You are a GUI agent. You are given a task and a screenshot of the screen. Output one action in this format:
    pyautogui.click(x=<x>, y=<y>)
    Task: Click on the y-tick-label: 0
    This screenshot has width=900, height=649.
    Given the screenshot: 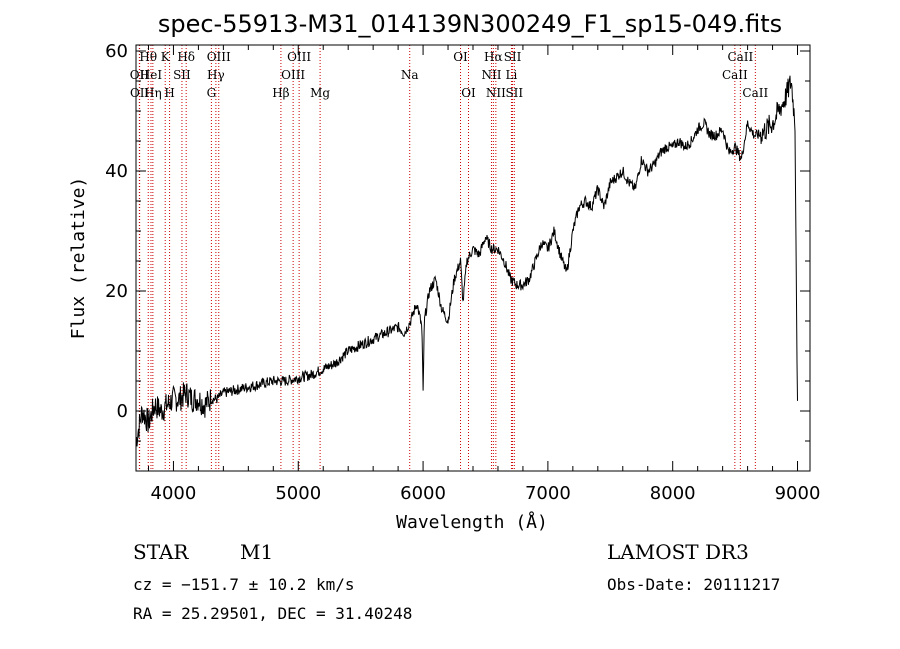 What is the action you would take?
    pyautogui.click(x=122, y=411)
    